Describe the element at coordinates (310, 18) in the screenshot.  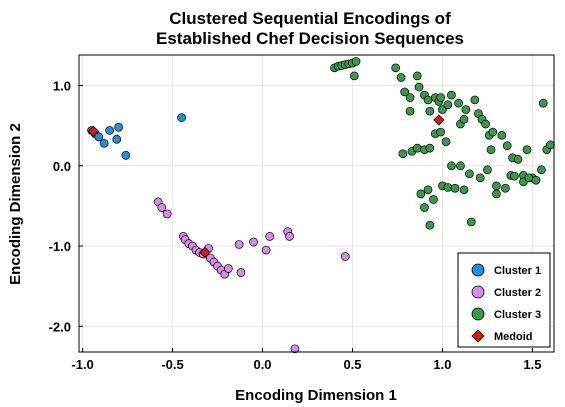
I see `chart-title-line-1: Clustered Sequential Encodings of` at that location.